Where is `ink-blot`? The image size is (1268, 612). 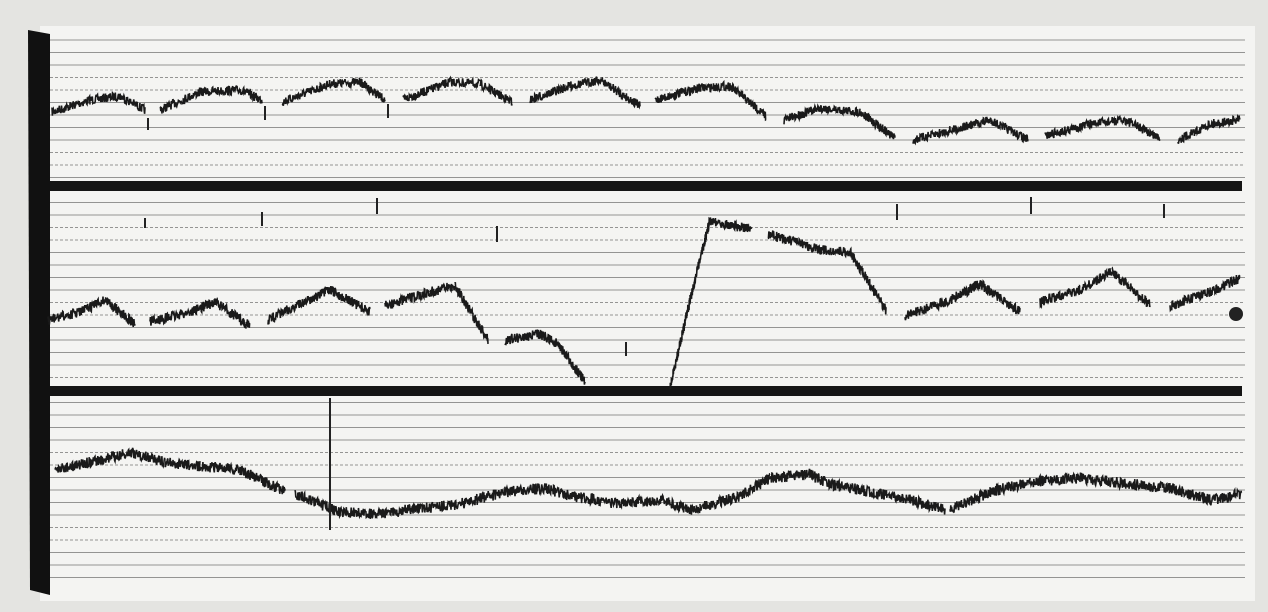
ink-blot is located at coordinates (1236, 314).